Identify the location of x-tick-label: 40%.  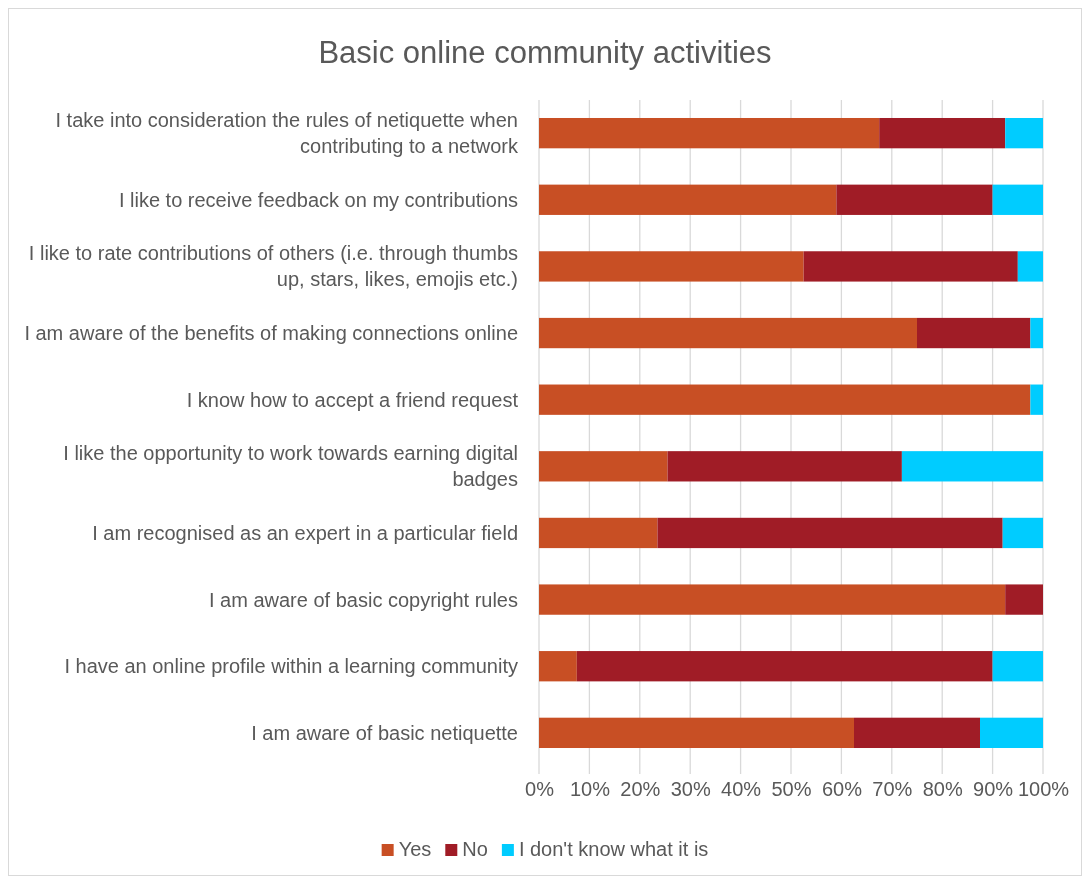
(741, 789).